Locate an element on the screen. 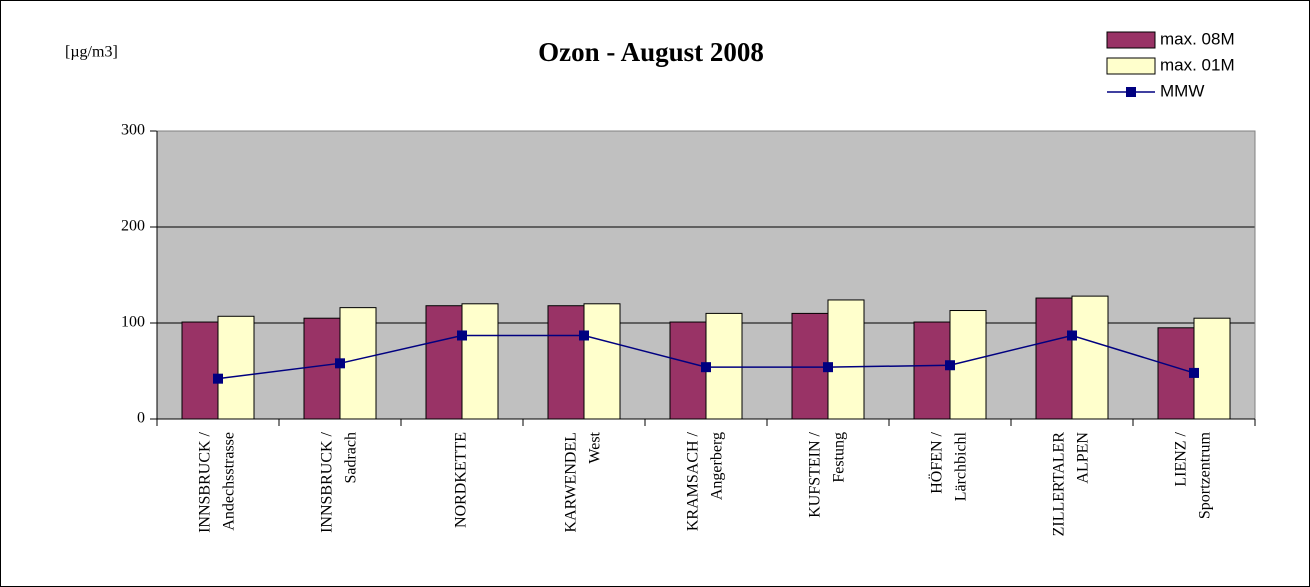 The height and width of the screenshot is (587, 1310). x-tick-label: HÖFEN / is located at coordinates (937, 462).